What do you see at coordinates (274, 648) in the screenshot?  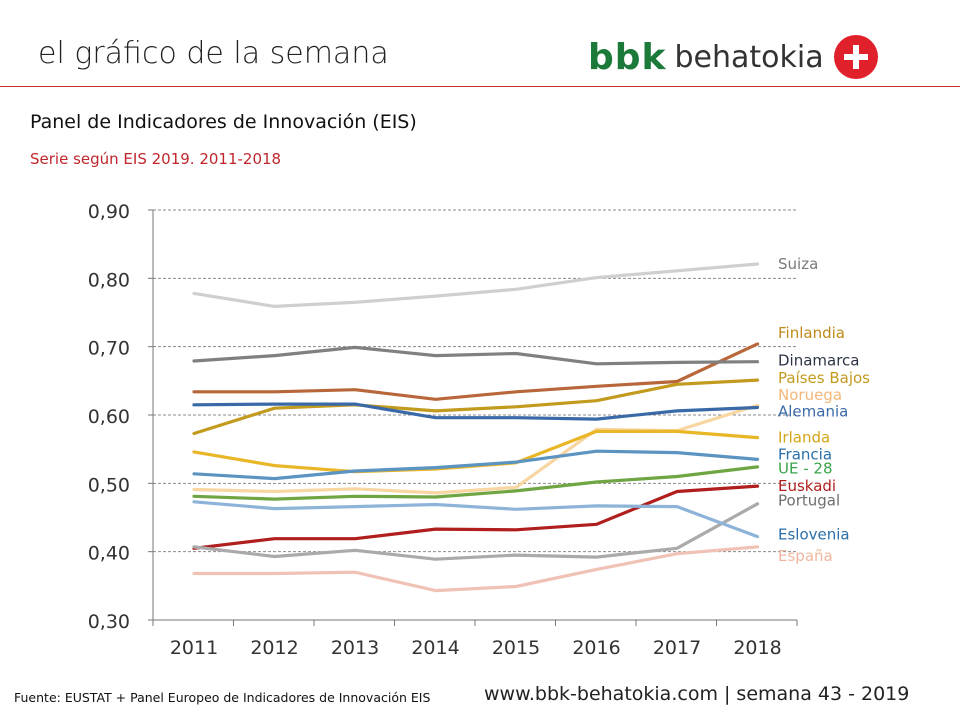 I see `x-tick-label: 2012` at bounding box center [274, 648].